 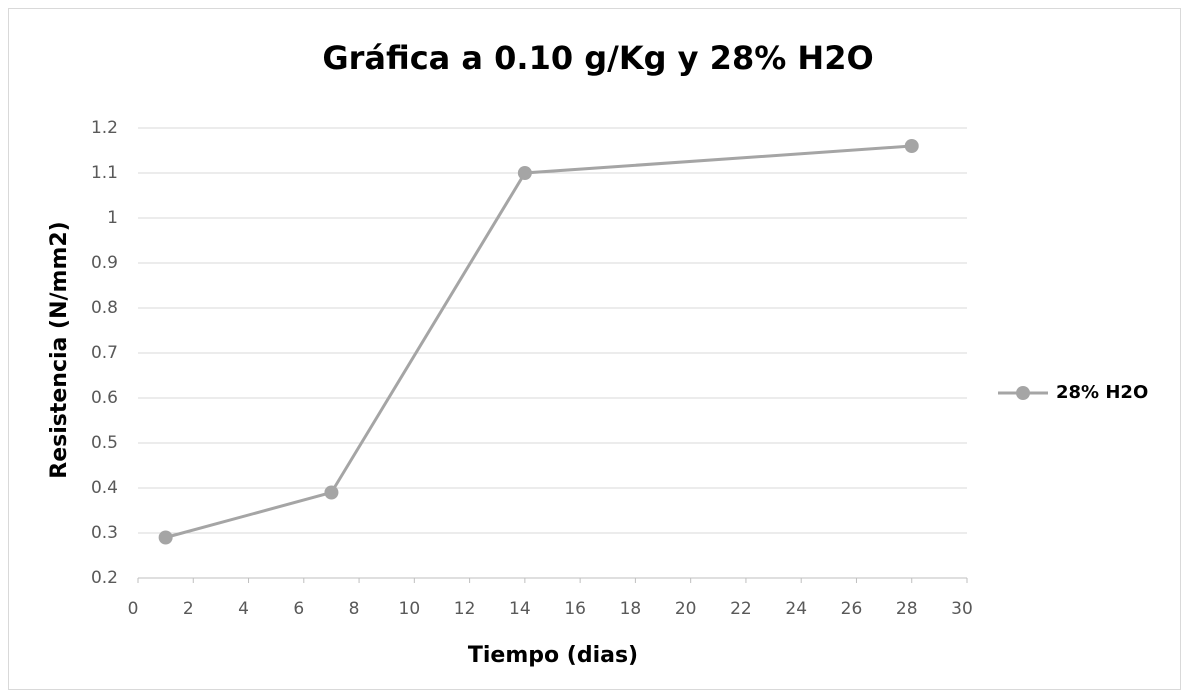 What do you see at coordinates (104, 398) in the screenshot?
I see `y-tick-label: 0.6` at bounding box center [104, 398].